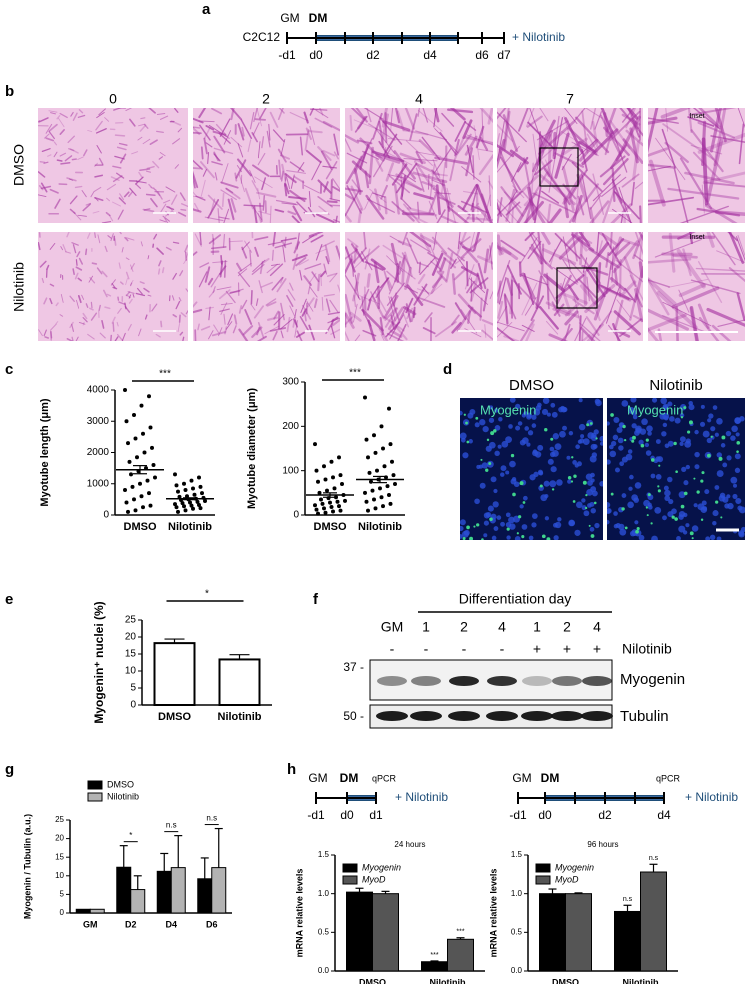 The image size is (750, 984). What do you see at coordinates (676, 469) in the screenshot?
I see `nuclei` at bounding box center [676, 469].